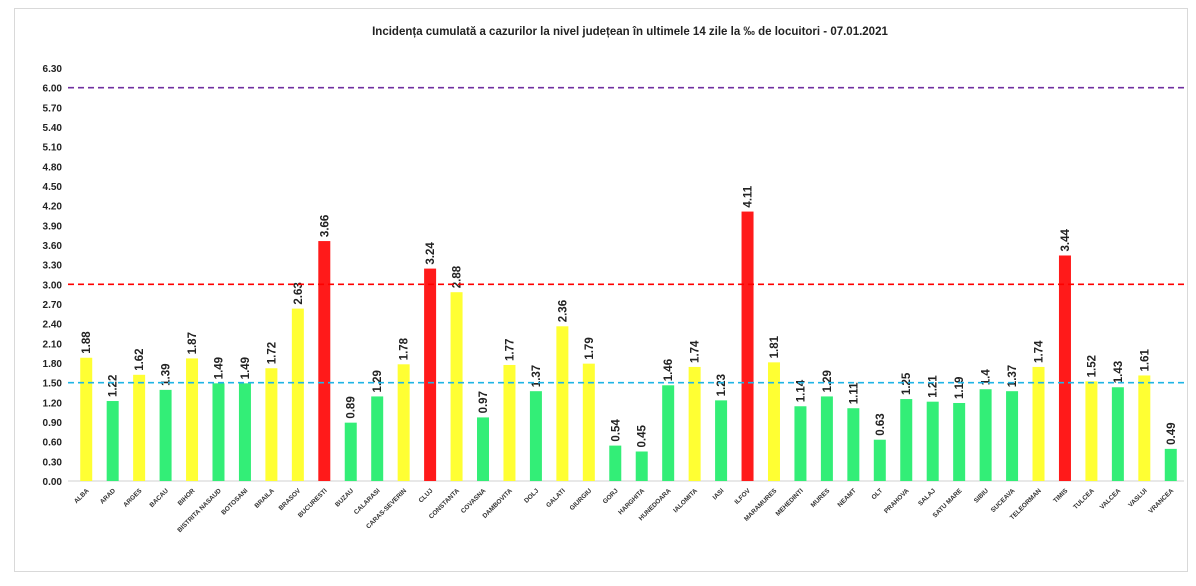  What do you see at coordinates (244, 432) in the screenshot?
I see `bar-botosani` at bounding box center [244, 432].